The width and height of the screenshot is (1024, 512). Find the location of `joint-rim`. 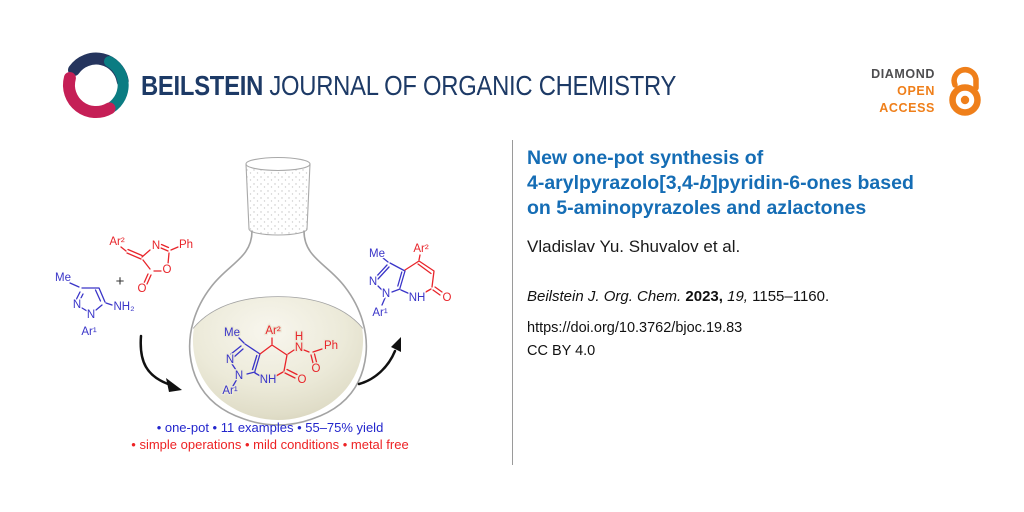

joint-rim is located at coordinates (278, 164).